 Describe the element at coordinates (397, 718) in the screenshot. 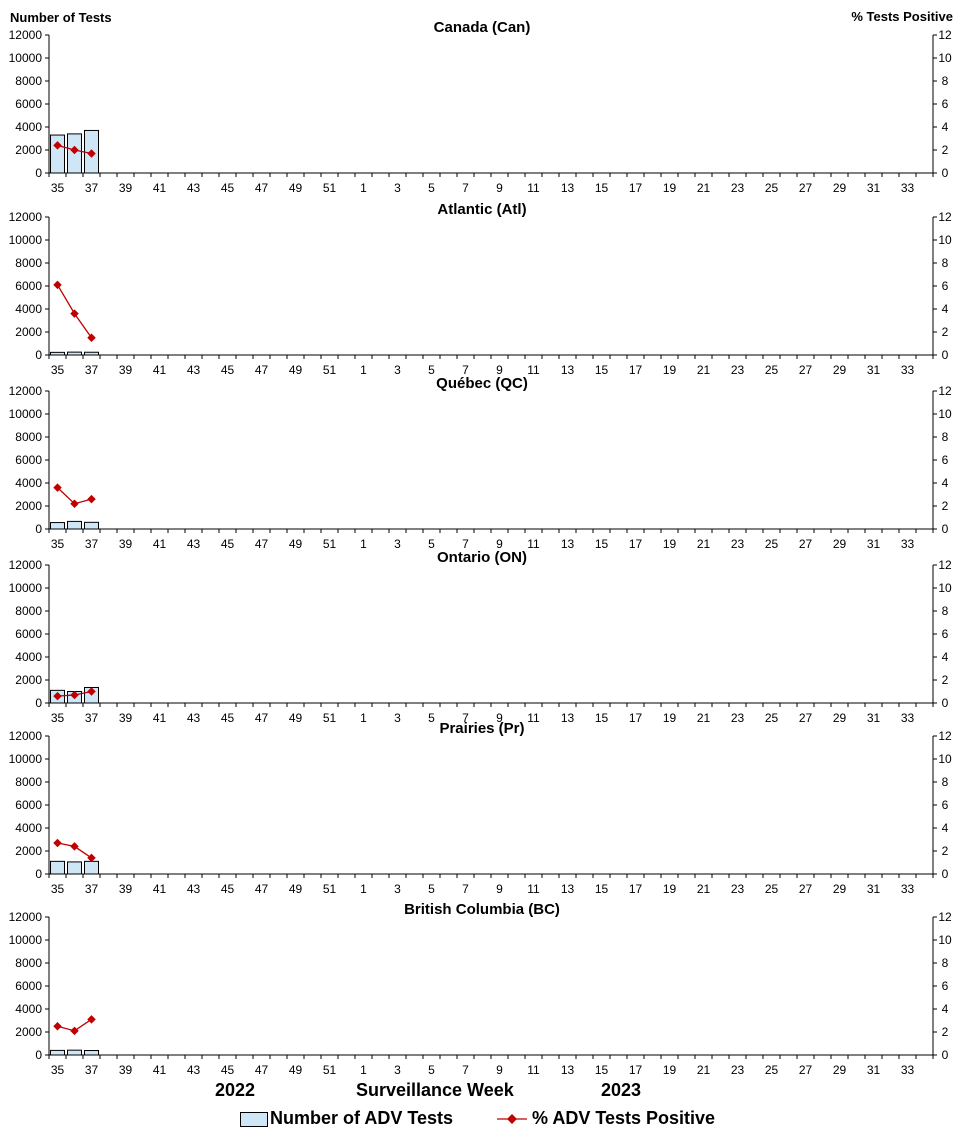

I see `x-tick-label: 3` at that location.